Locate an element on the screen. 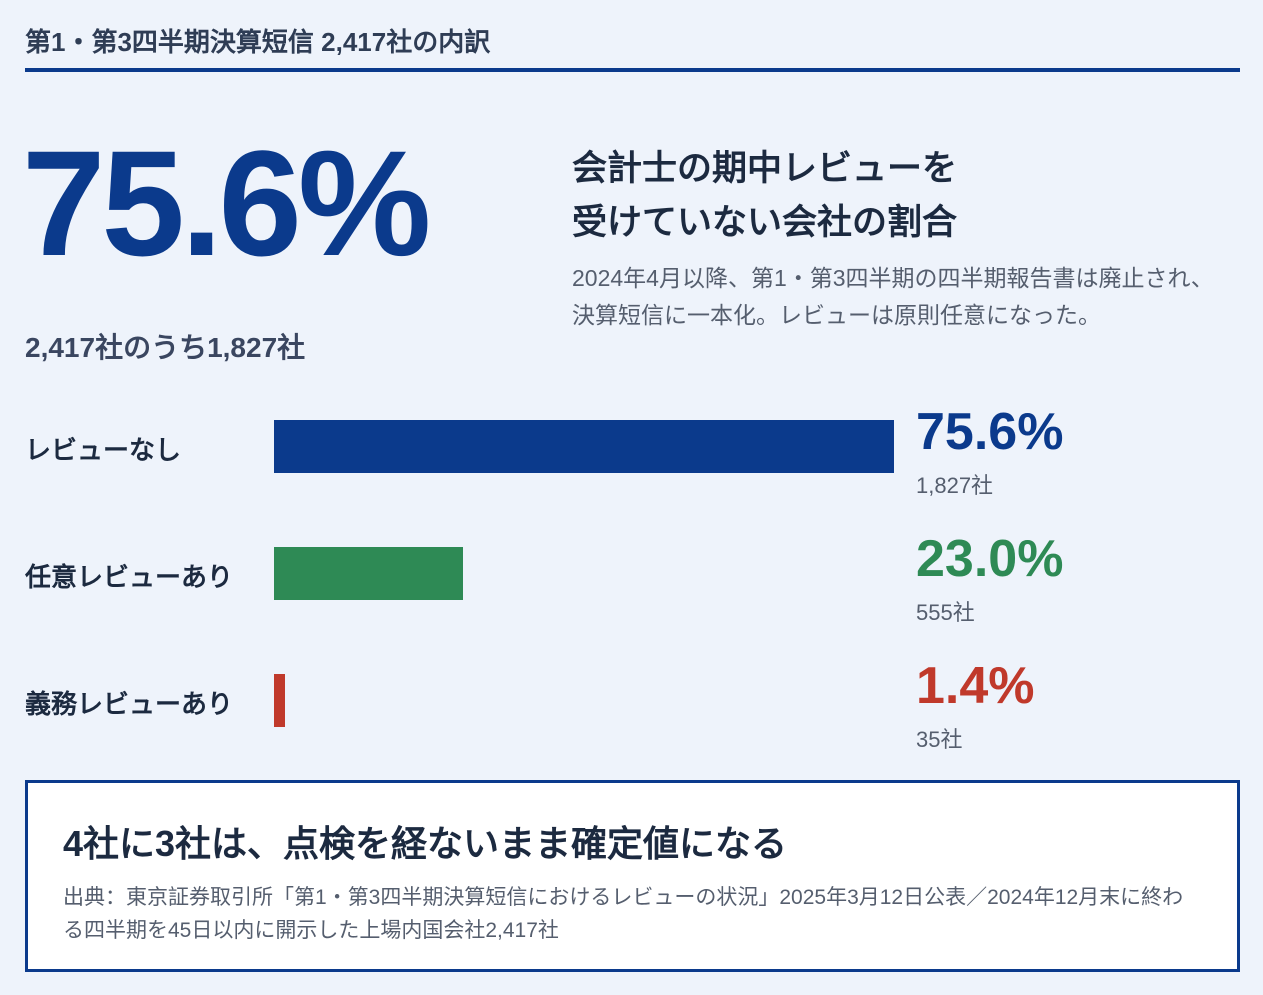  count-label: 35社 is located at coordinates (939, 739).